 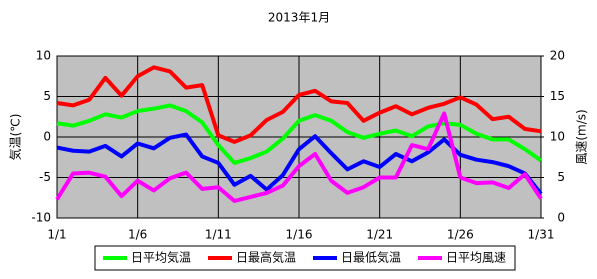 I want to click on y2-tick-label: 20, so click(x=557, y=56).